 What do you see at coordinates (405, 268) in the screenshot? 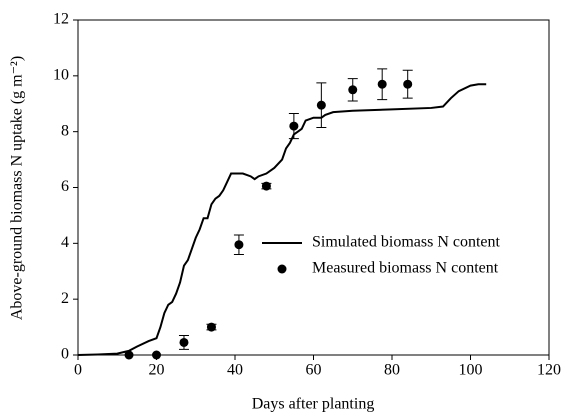
I see `legend-label: Measured biomass N content` at bounding box center [405, 268].